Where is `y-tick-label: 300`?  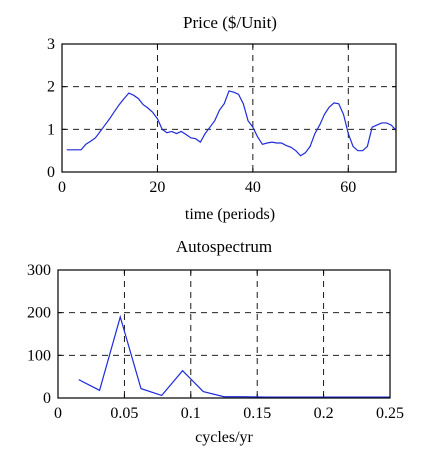
y-tick-label: 300 is located at coordinates (39, 270).